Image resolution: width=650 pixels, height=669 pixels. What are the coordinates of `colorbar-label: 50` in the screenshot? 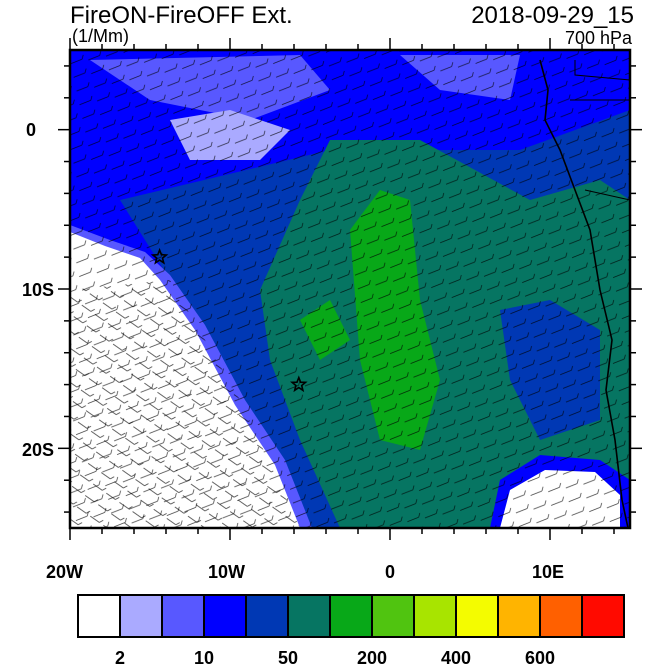 It's located at (288, 658).